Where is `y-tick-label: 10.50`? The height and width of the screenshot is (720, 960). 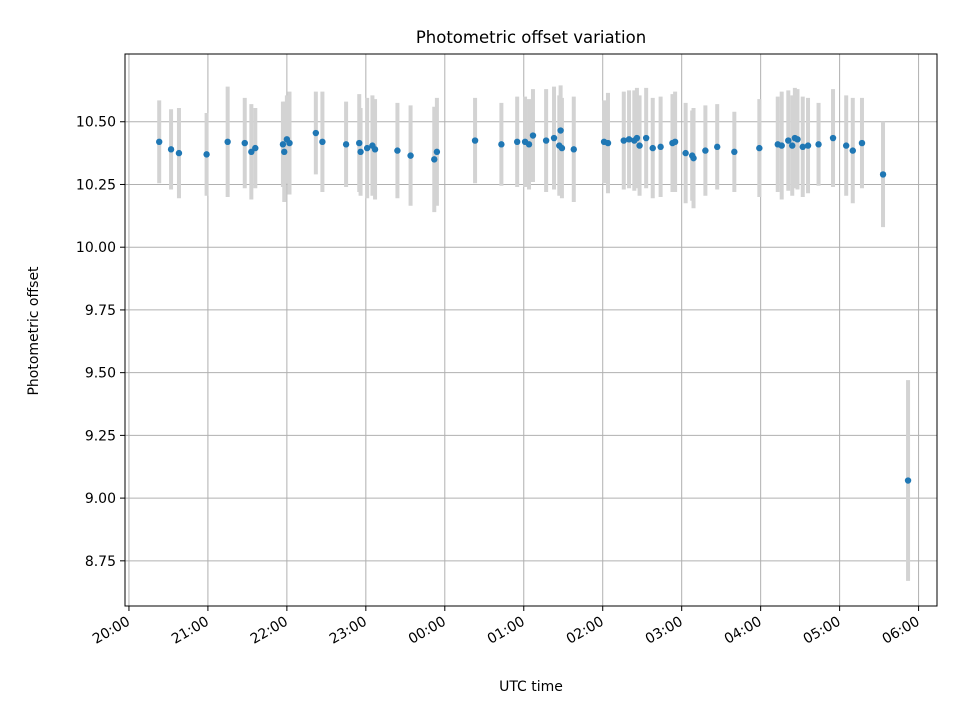 y-tick-label: 10.50 is located at coordinates (96, 123).